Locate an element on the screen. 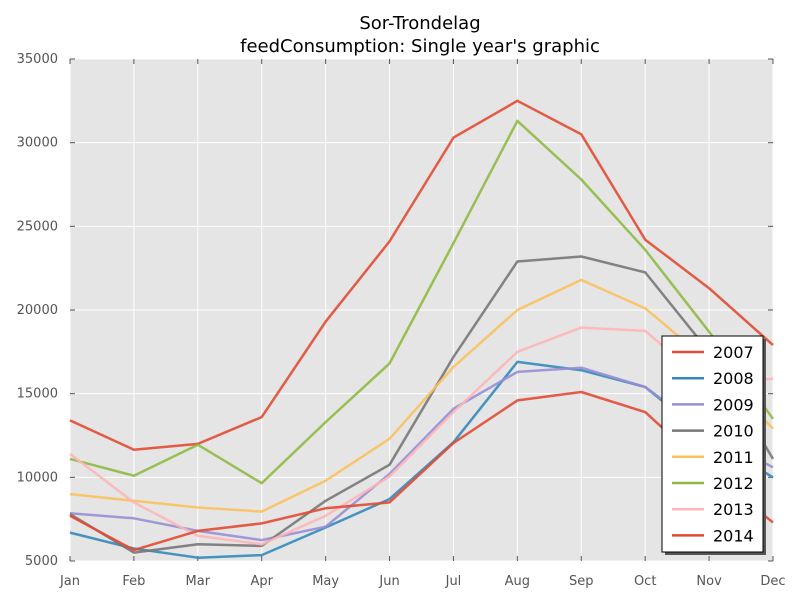 This screenshot has width=800, height=600. x-tick-label: Aug is located at coordinates (517, 581).